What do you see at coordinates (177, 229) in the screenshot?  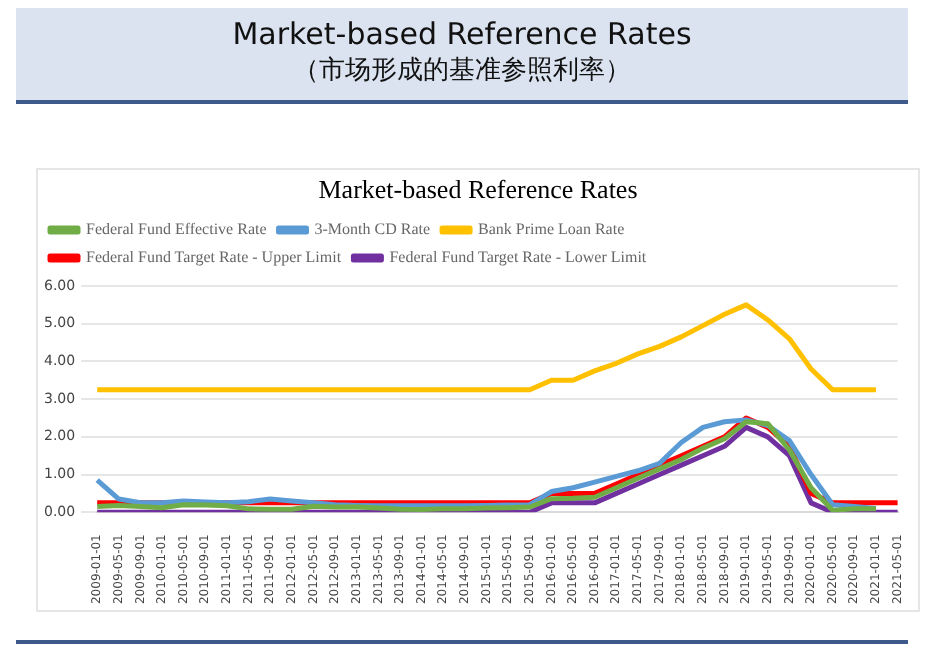 I see `legend-label: Federal Fund Effective Rate` at bounding box center [177, 229].